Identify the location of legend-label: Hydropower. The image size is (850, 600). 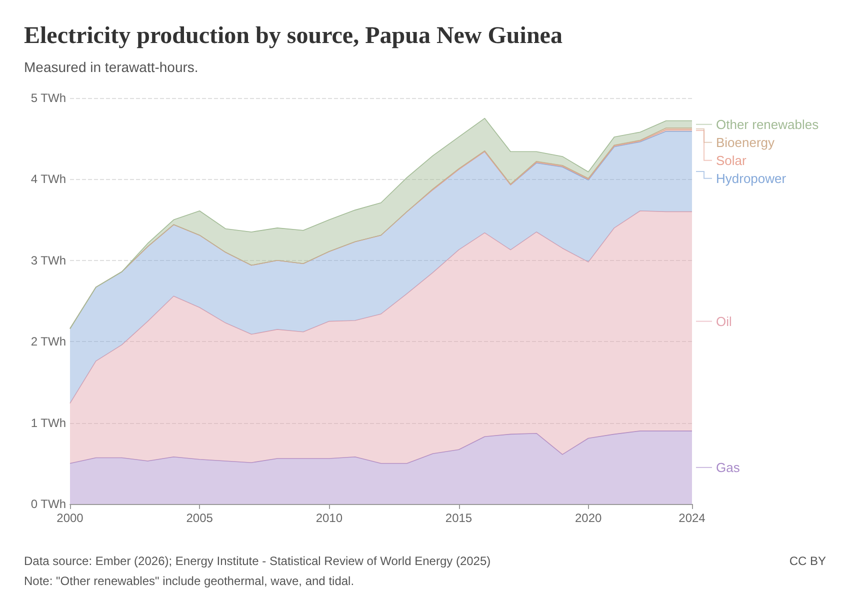
(751, 178).